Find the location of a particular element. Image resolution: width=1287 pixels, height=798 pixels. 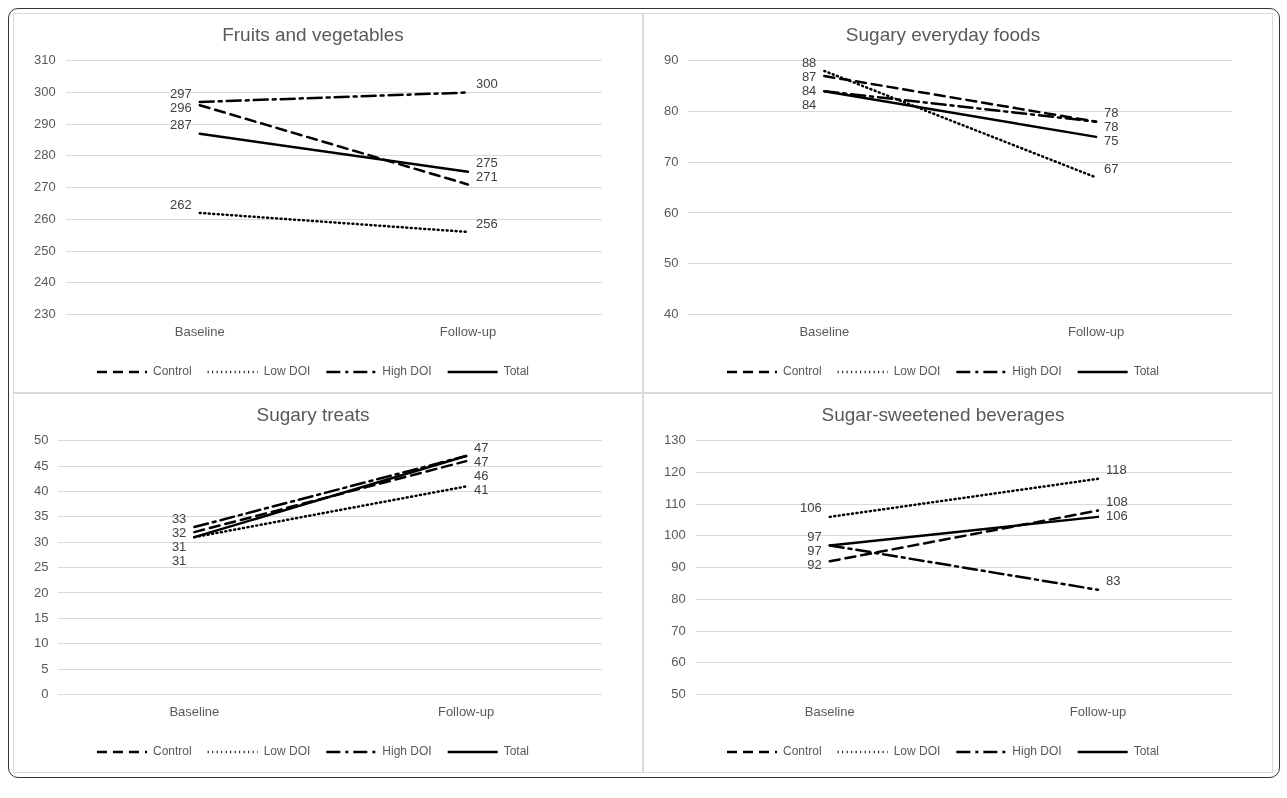

y-tick-label: 100 is located at coordinates (674, 535).